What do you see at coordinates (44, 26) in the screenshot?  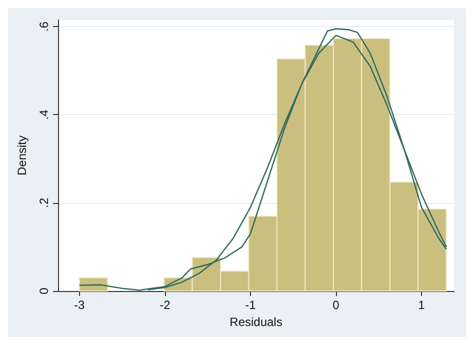 I see `y-tick-label: .6` at bounding box center [44, 26].